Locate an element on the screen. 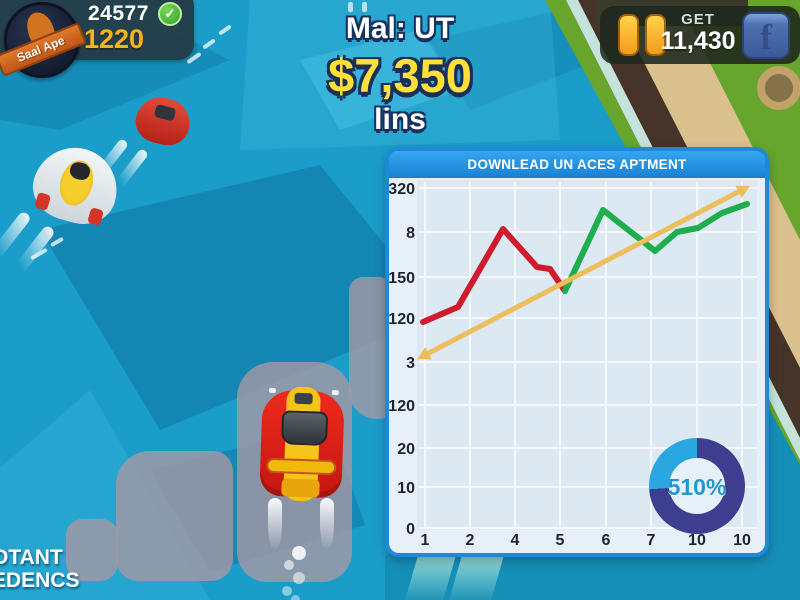  coins-value: 1220 is located at coordinates (114, 39).